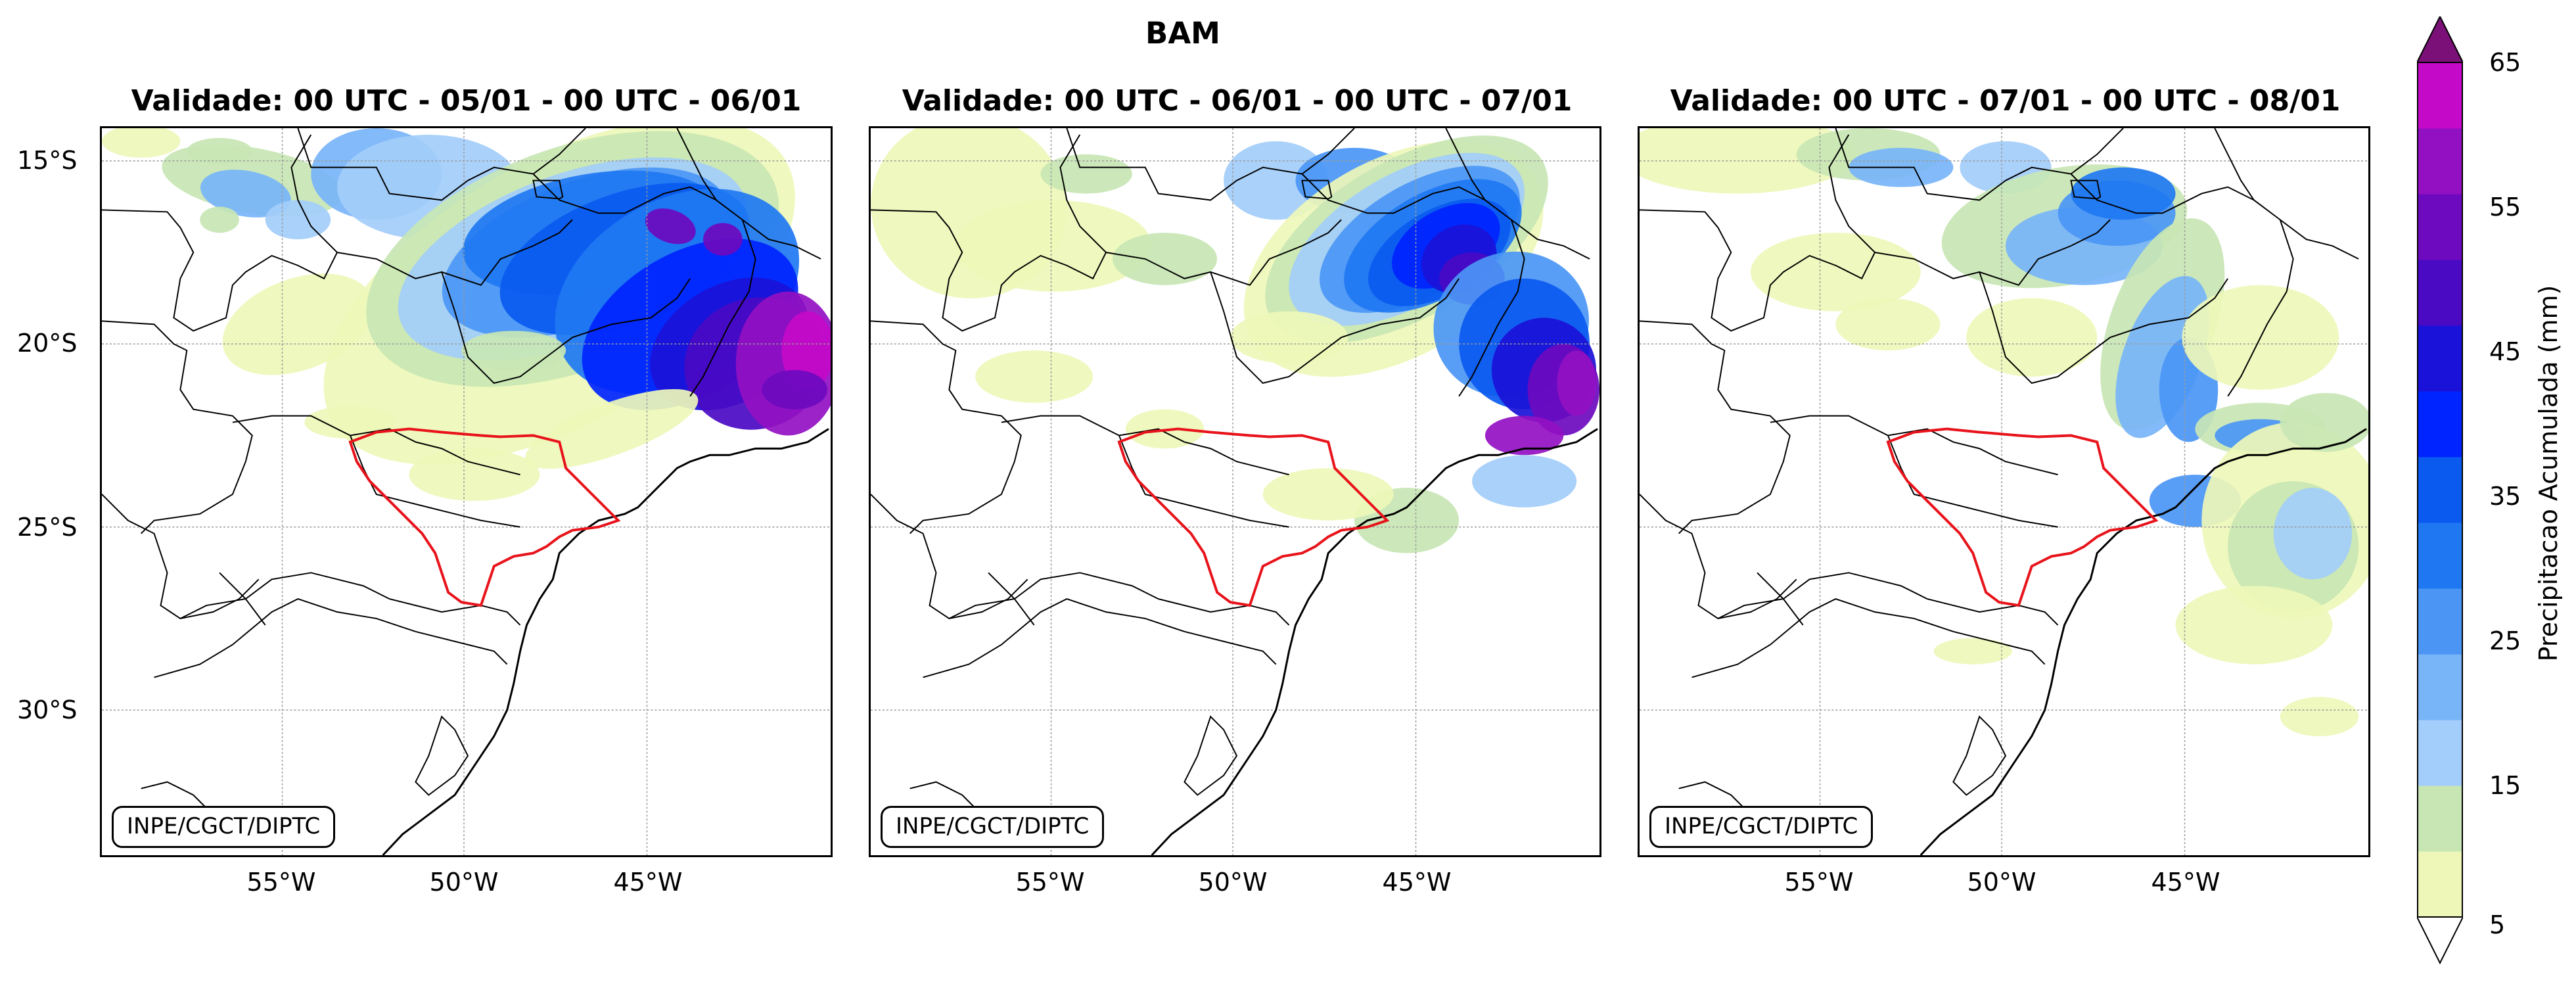 The width and height of the screenshot is (2576, 986). I want to click on precip-colorbar, so click(2440, 490).